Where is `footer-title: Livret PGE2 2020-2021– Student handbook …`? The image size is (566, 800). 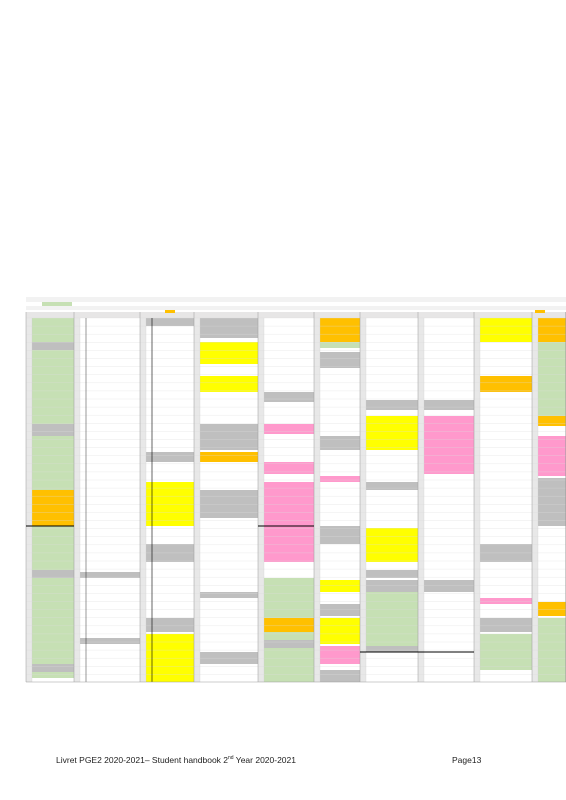 footer-title: Livret PGE2 2020-2021– Student handbook … is located at coordinates (176, 760).